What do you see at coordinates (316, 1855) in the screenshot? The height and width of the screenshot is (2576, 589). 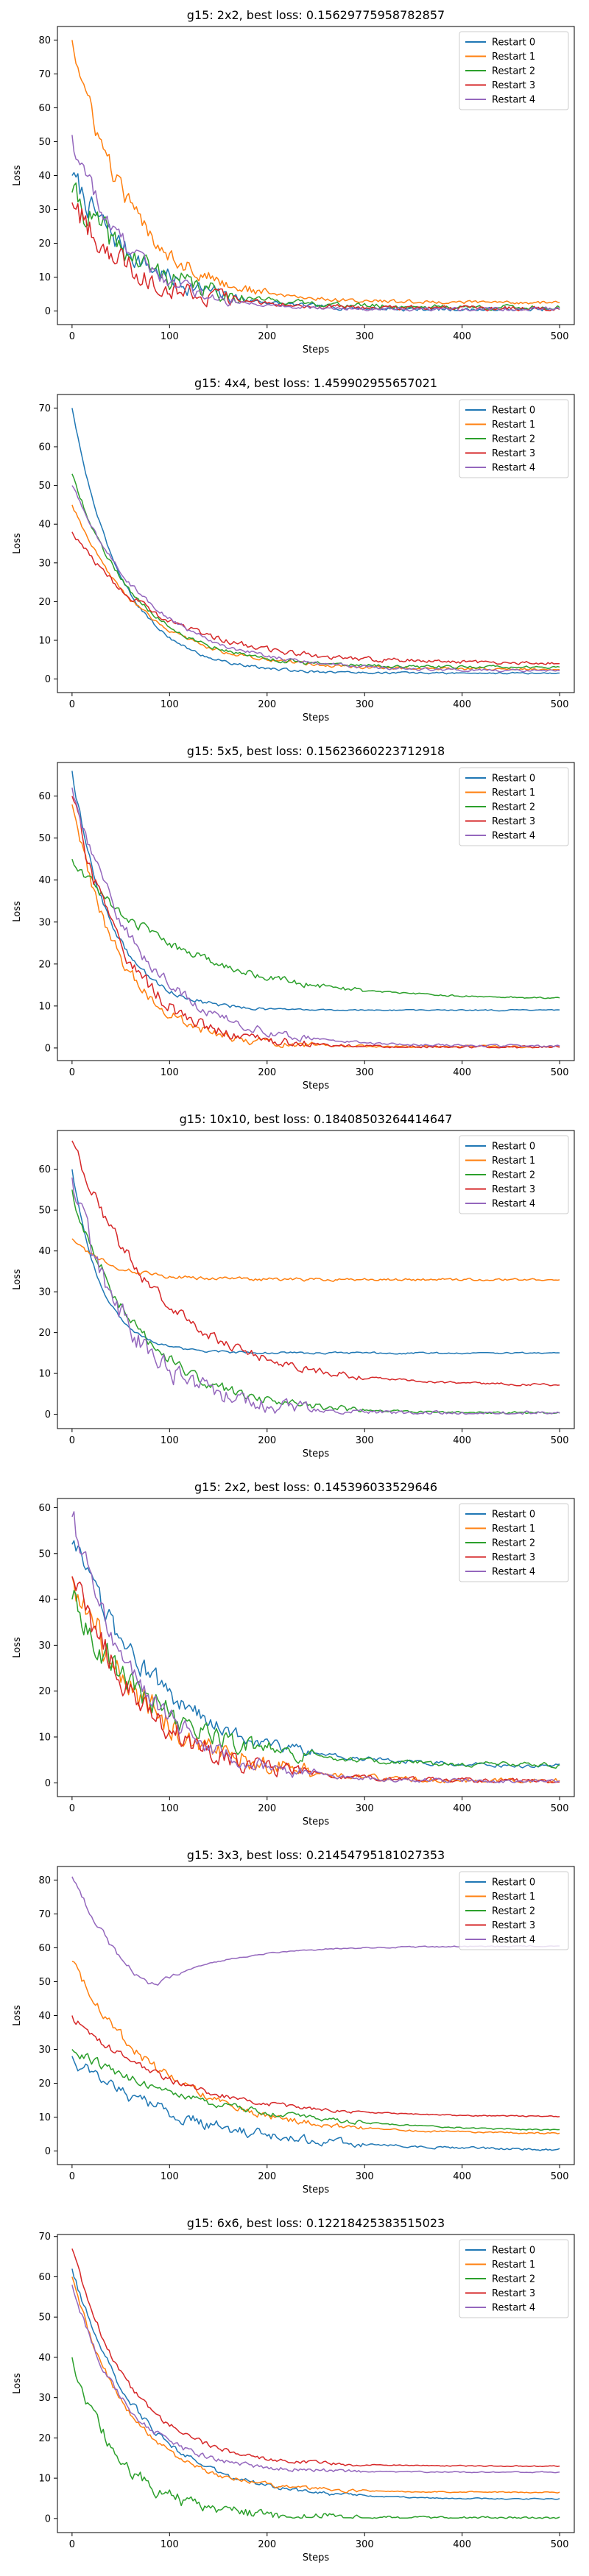 I see `chart-title: g15: 3x3, best loss: 0.21454795181027353` at bounding box center [316, 1855].